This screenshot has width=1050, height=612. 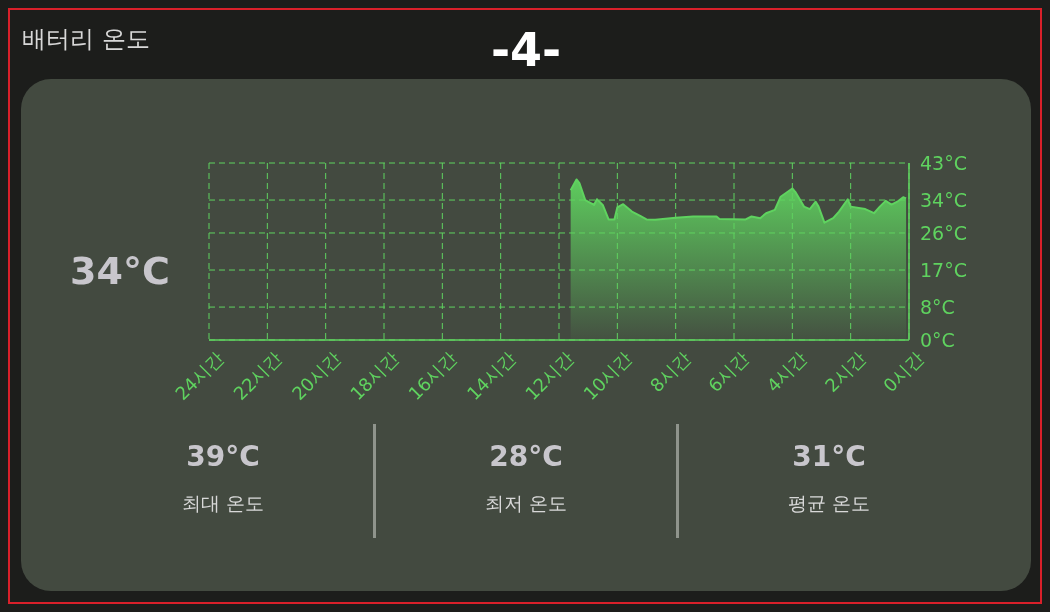 I want to click on y-tick-label: 17°C, so click(x=943, y=270).